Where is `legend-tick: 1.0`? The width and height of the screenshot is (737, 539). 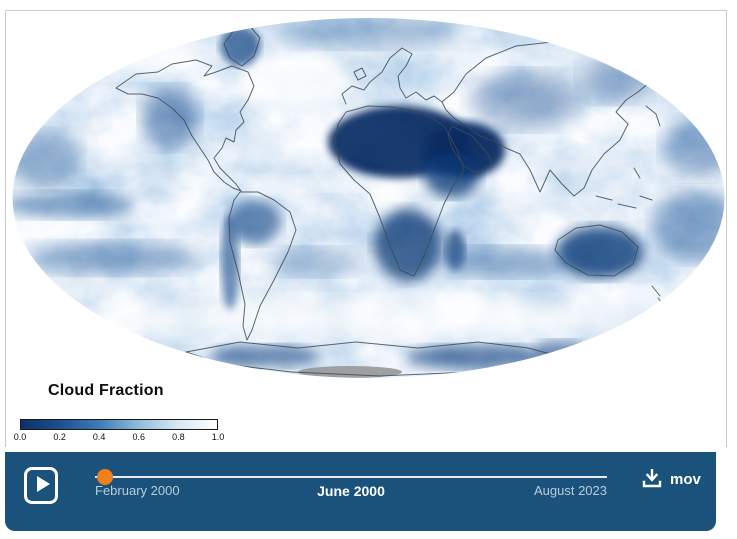
legend-tick: 1.0 is located at coordinates (218, 437).